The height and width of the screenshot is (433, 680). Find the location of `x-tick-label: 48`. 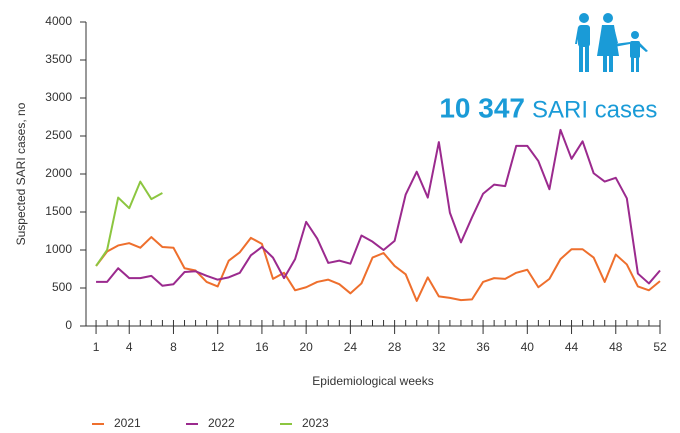

x-tick-label: 48 is located at coordinates (616, 347).